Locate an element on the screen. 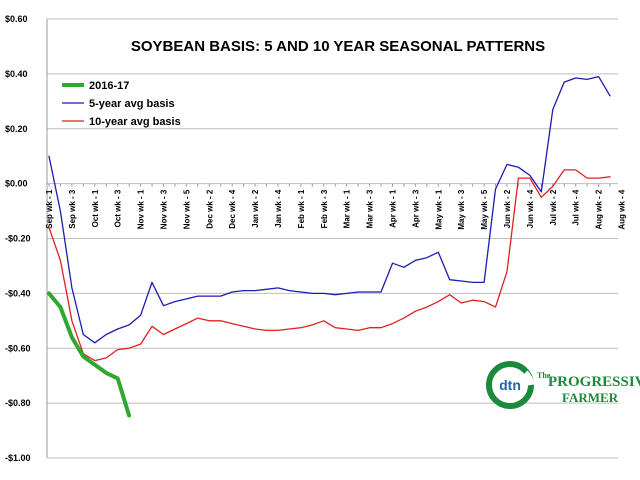 The image size is (640, 480). y-tick-label: -$0.40 is located at coordinates (18, 293).